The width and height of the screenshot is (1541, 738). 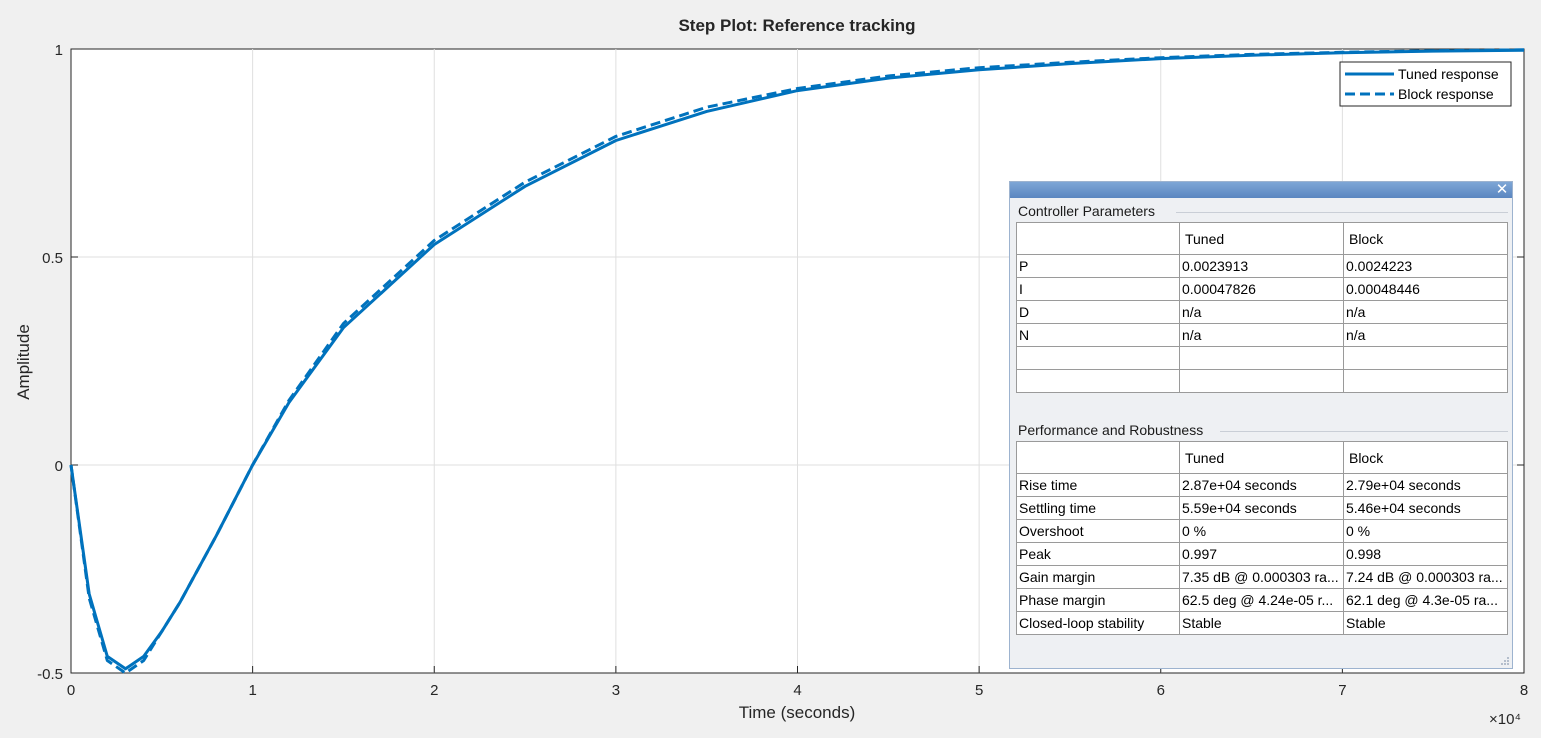 I want to click on table-row: Peak 0.997 0.998, so click(x=1262, y=554).